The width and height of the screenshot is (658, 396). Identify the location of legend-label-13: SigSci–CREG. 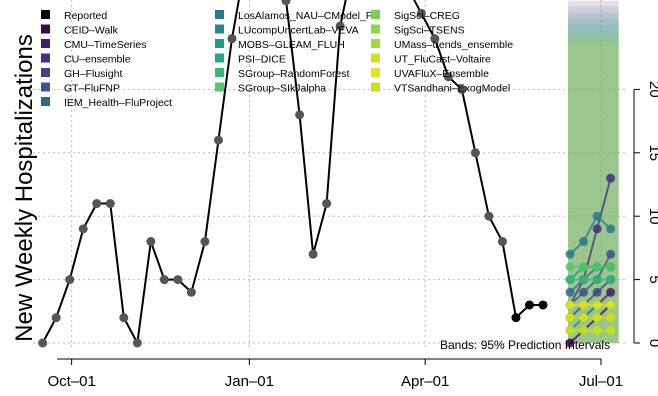
(427, 16).